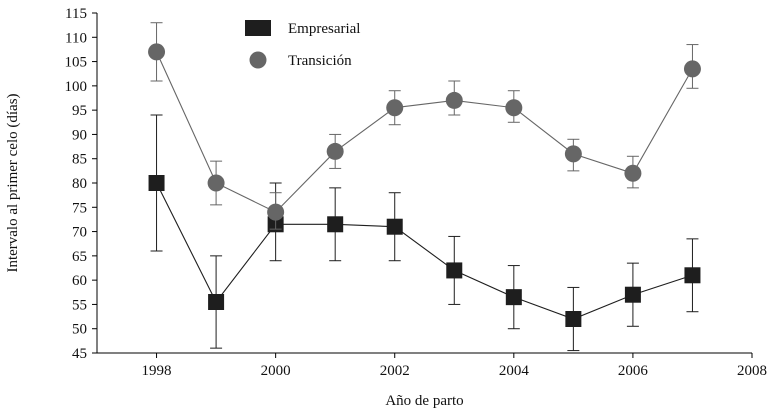  What do you see at coordinates (76, 87) in the screenshot?
I see `y-tick-label: 100` at bounding box center [76, 87].